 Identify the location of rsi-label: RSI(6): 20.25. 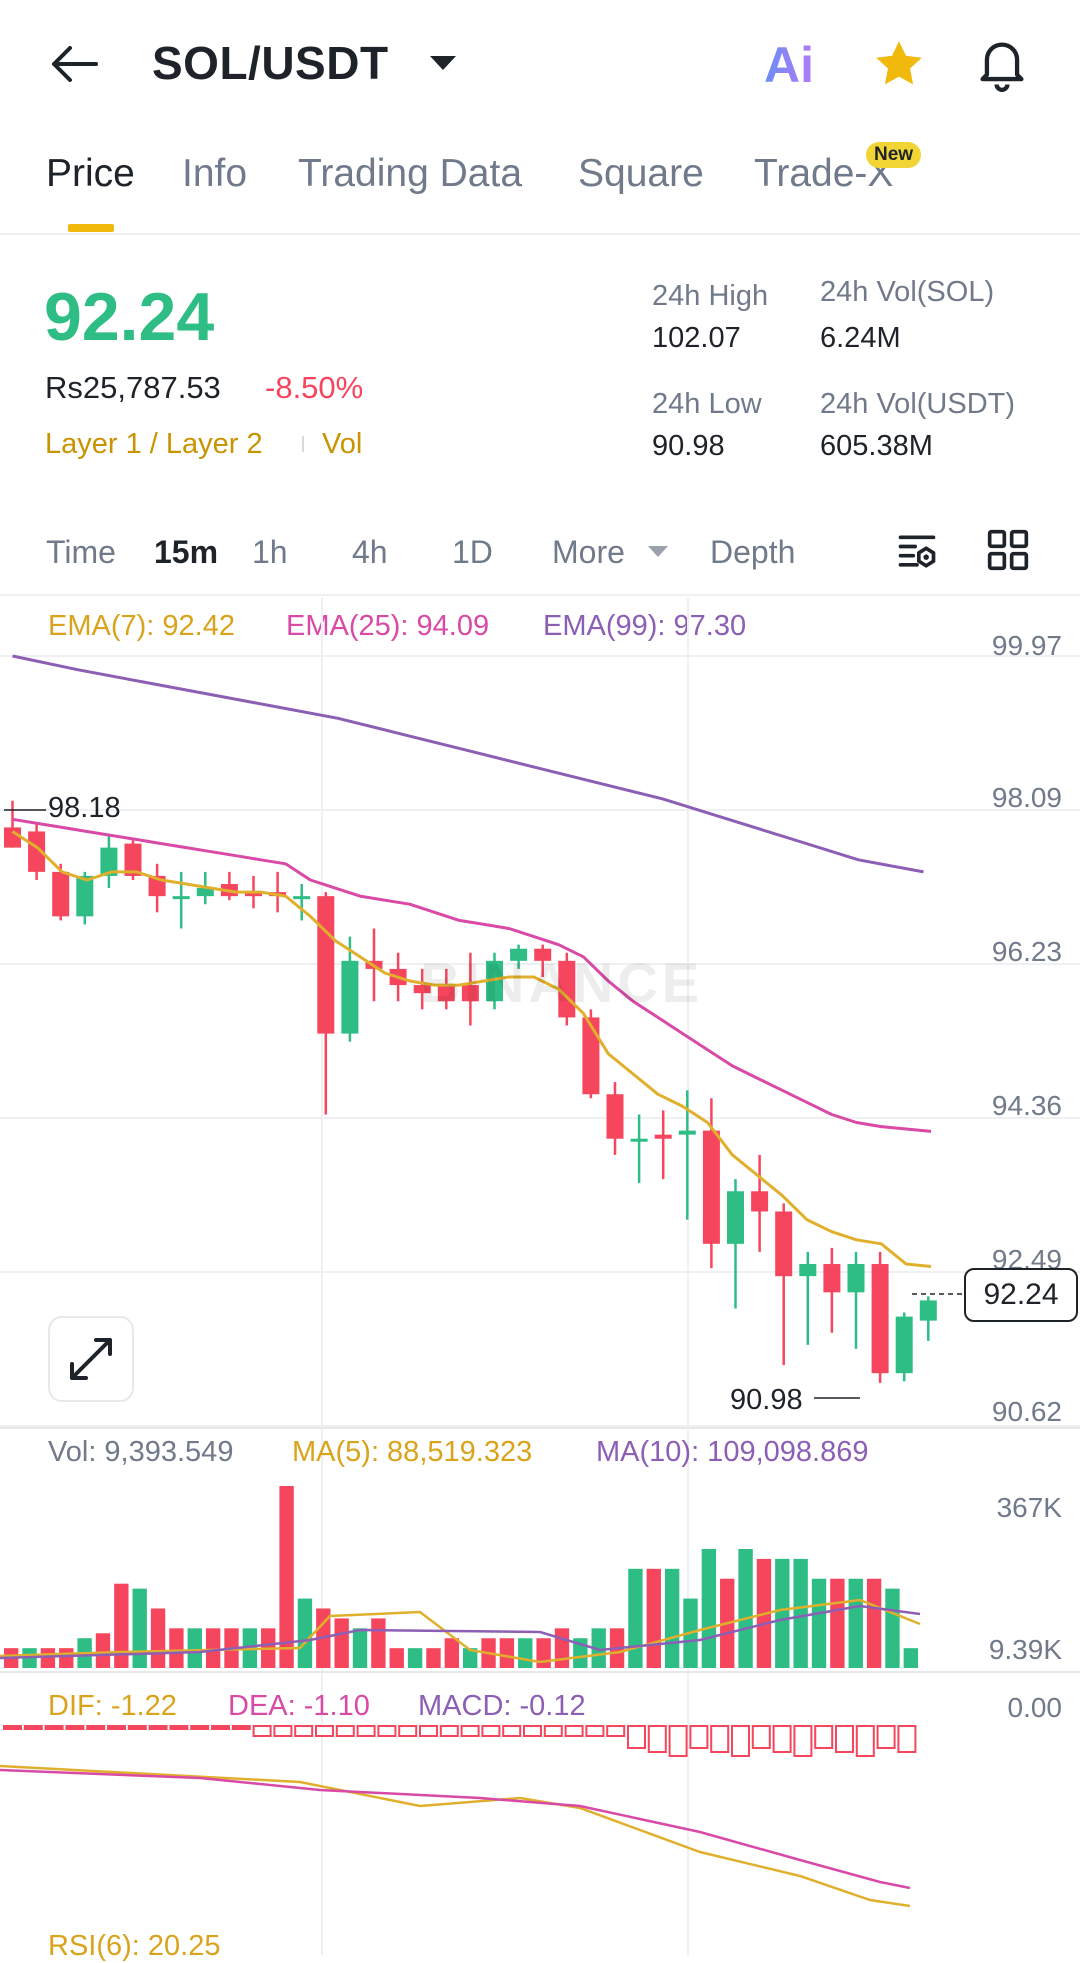
(134, 1946).